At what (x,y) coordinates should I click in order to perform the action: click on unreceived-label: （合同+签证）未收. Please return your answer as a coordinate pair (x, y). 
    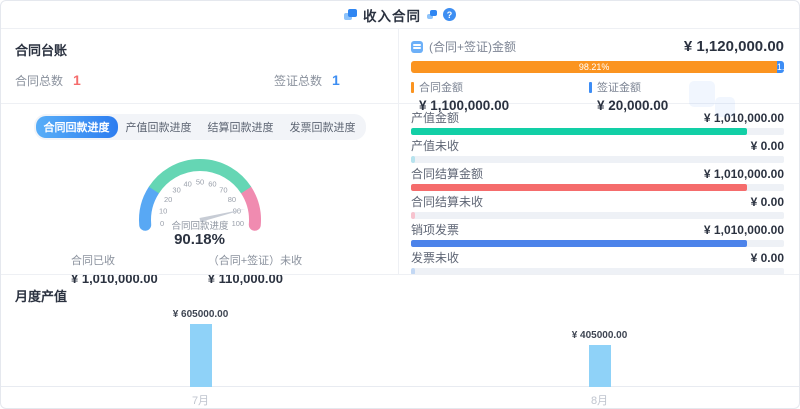
    Looking at the image, I should click on (255, 261).